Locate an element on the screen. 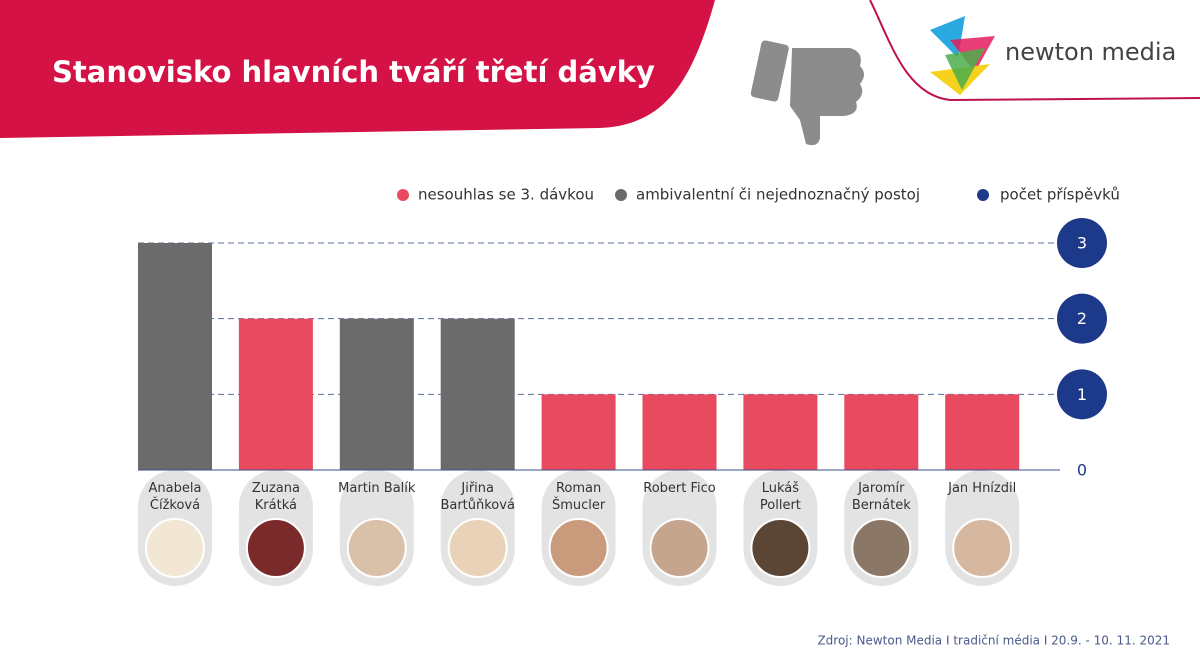 The width and height of the screenshot is (1200, 670). category-label: Anabela Čížková is located at coordinates (175, 497).